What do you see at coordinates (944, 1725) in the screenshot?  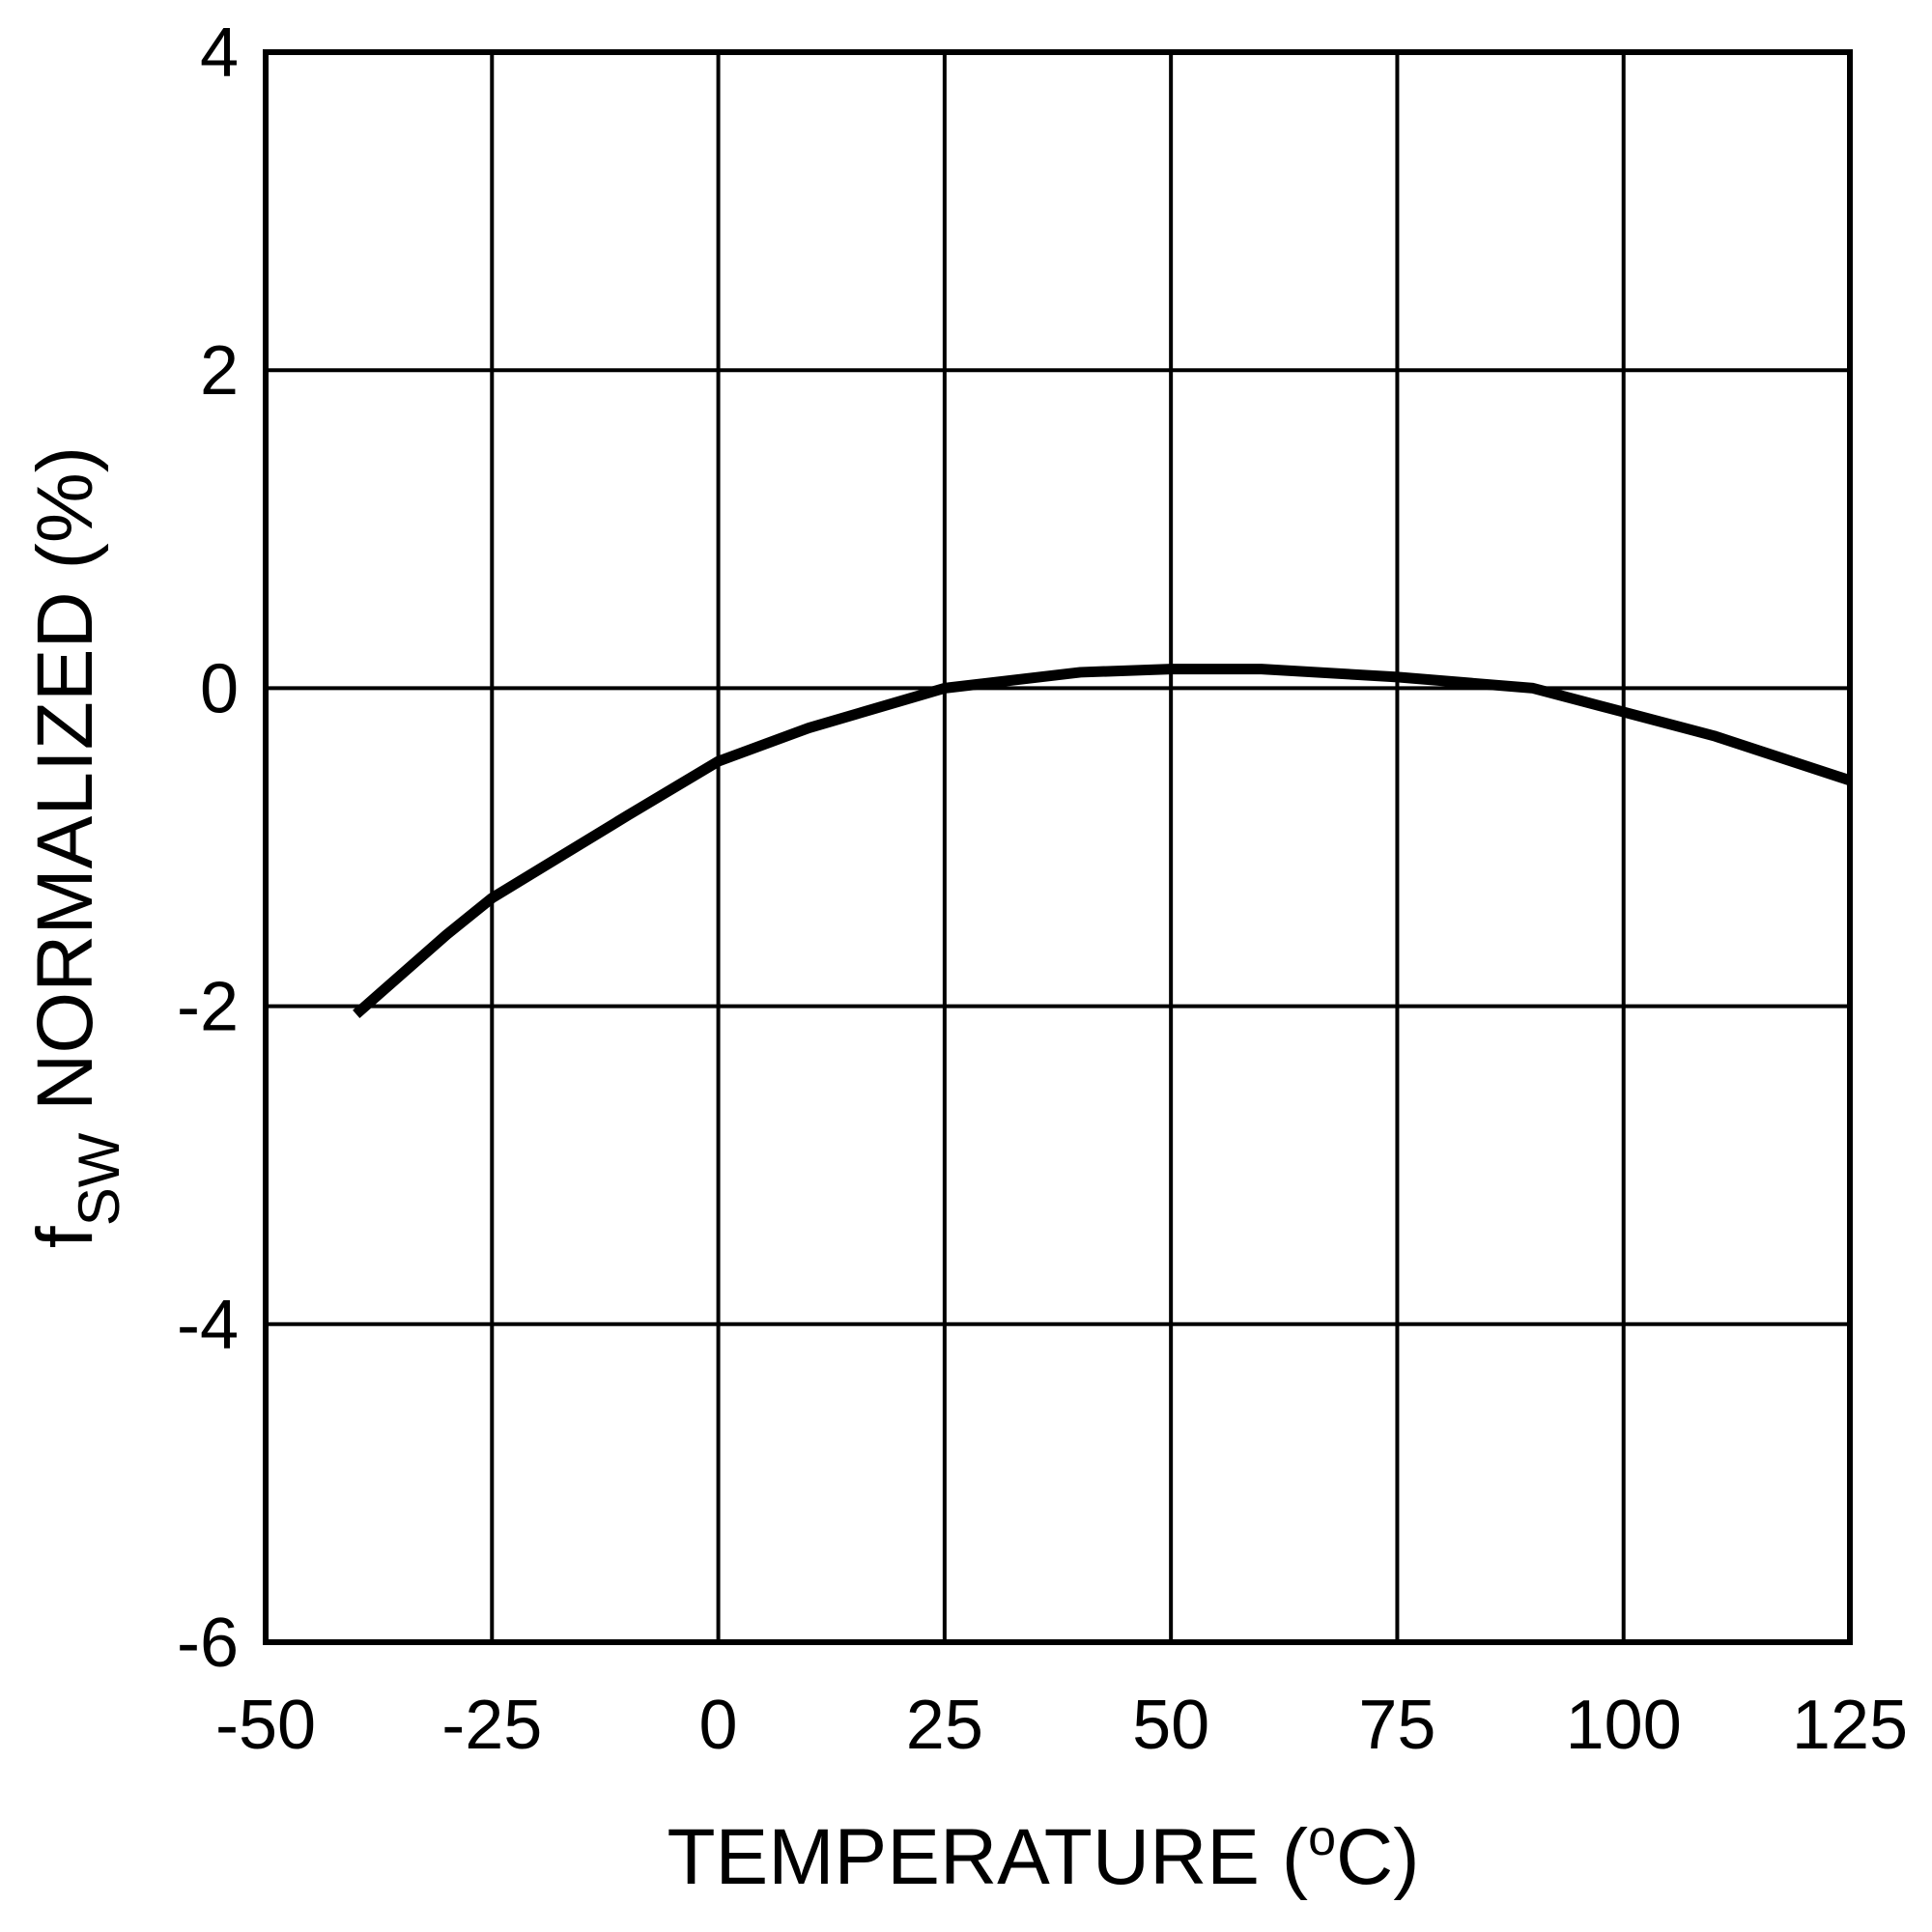 I see `x-tick-label: 25` at bounding box center [944, 1725].